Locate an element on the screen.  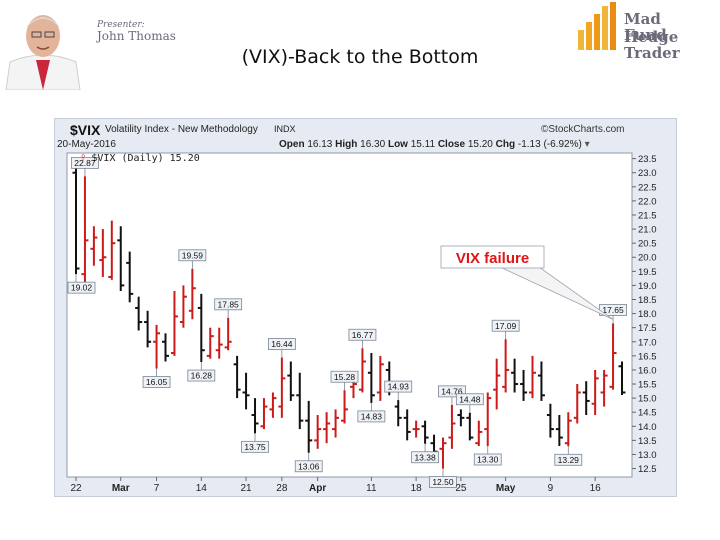
price-callout-label: 22.87 is located at coordinates (85, 163).